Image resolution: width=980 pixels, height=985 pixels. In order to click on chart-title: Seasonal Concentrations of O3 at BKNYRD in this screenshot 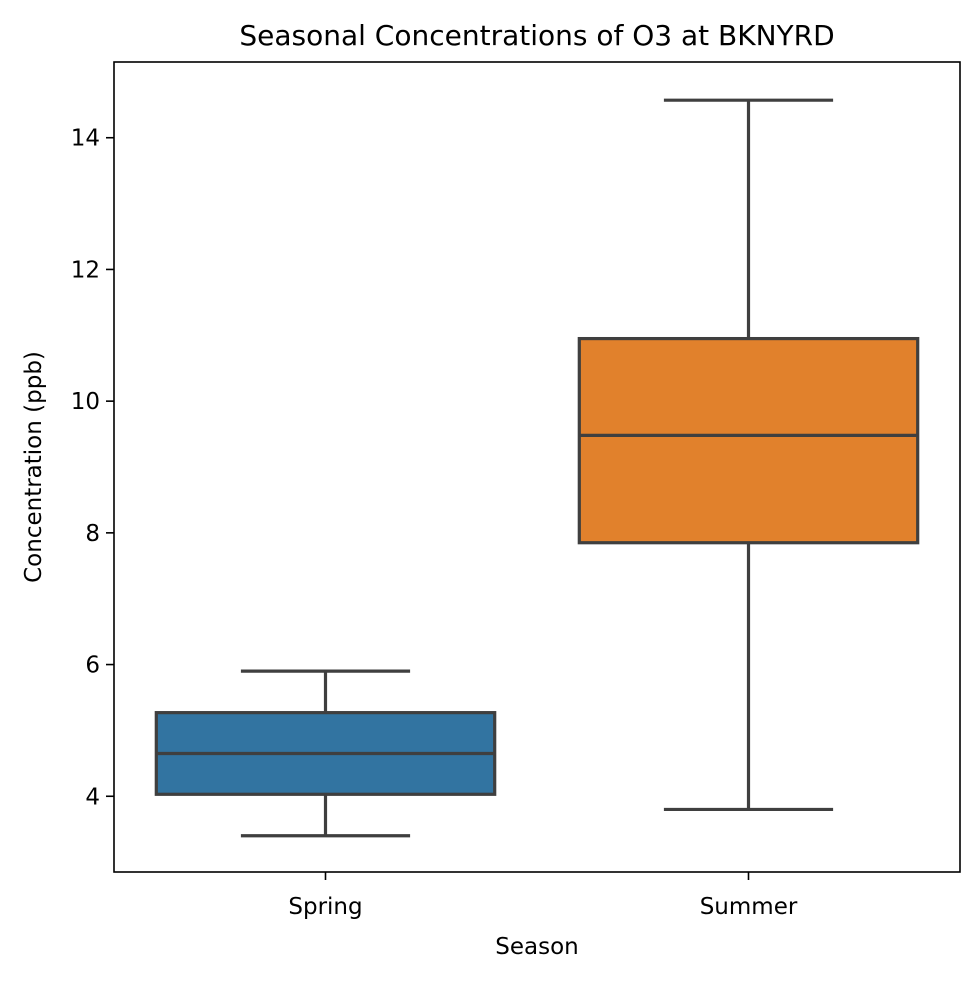, I will do `click(536, 35)`.